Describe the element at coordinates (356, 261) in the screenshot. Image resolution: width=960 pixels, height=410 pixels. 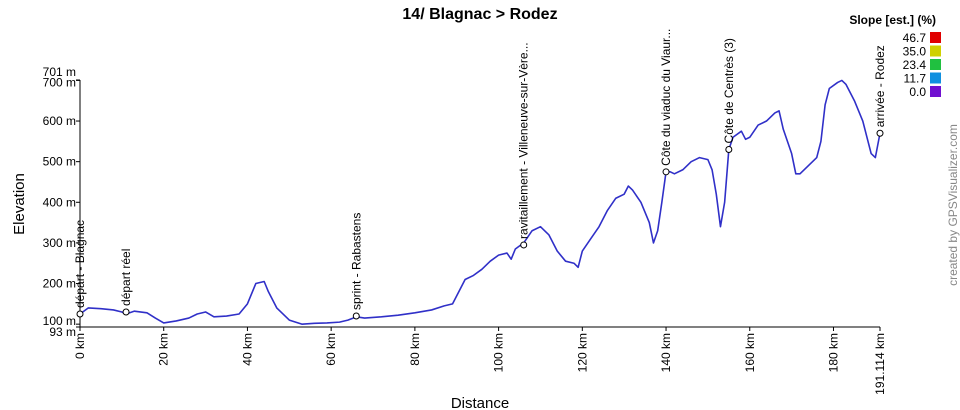
I see `waypoint-label: sprint - Rabastens` at that location.